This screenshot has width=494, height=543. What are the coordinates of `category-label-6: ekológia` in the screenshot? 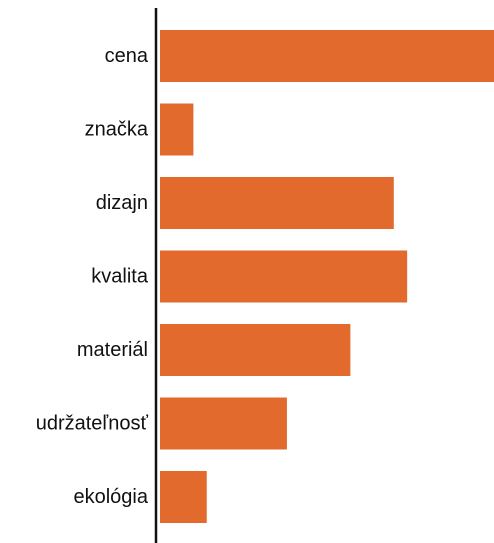 It's located at (110, 497).